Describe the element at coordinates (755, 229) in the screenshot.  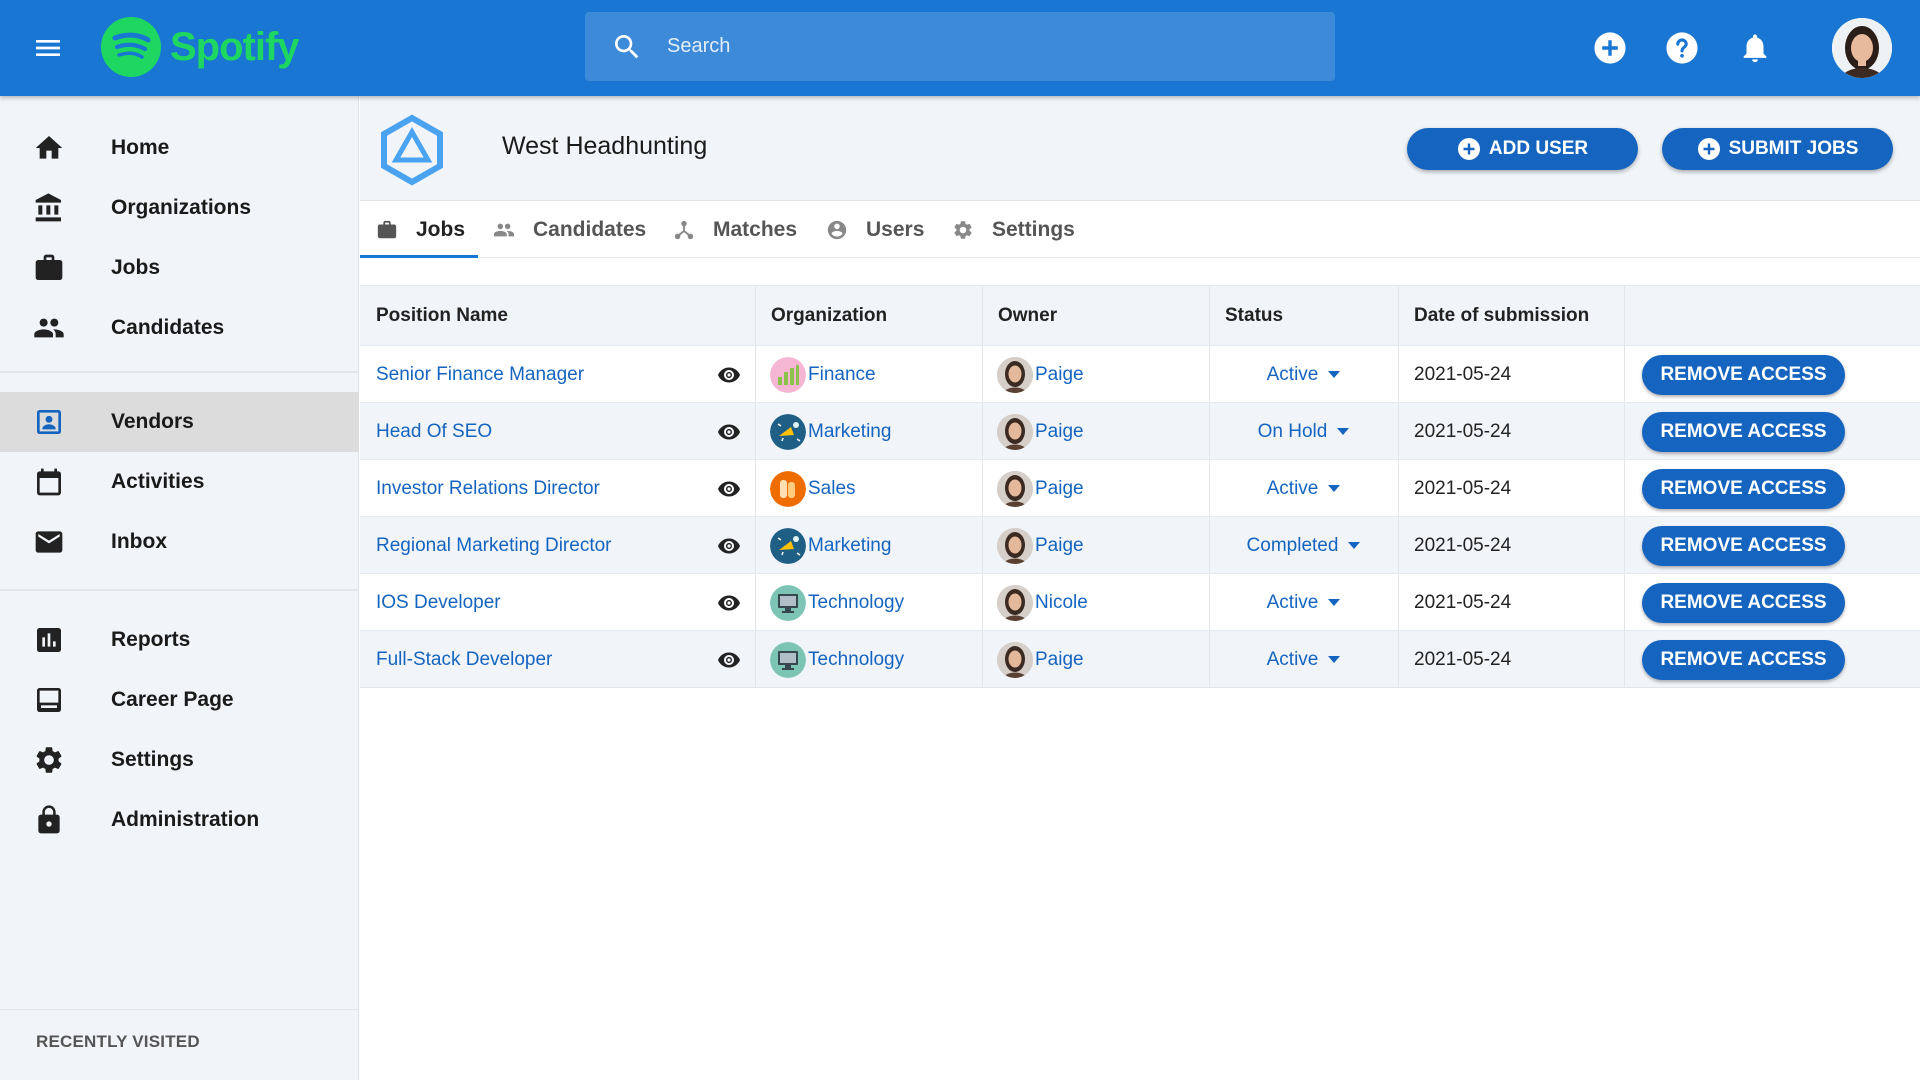
I see `tab-label: Matches` at that location.